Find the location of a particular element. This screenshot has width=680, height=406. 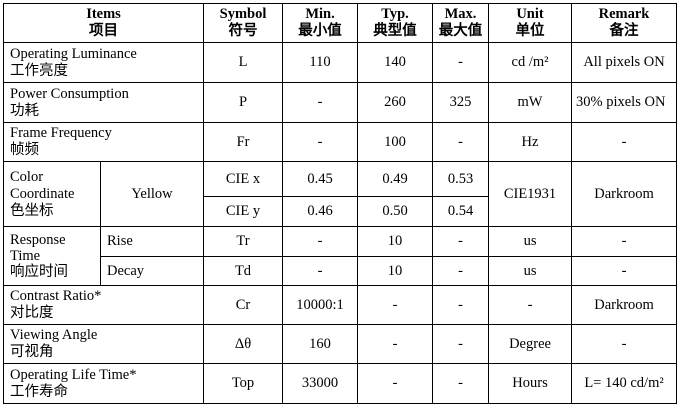

item-en: Power Consumption is located at coordinates (69, 93).